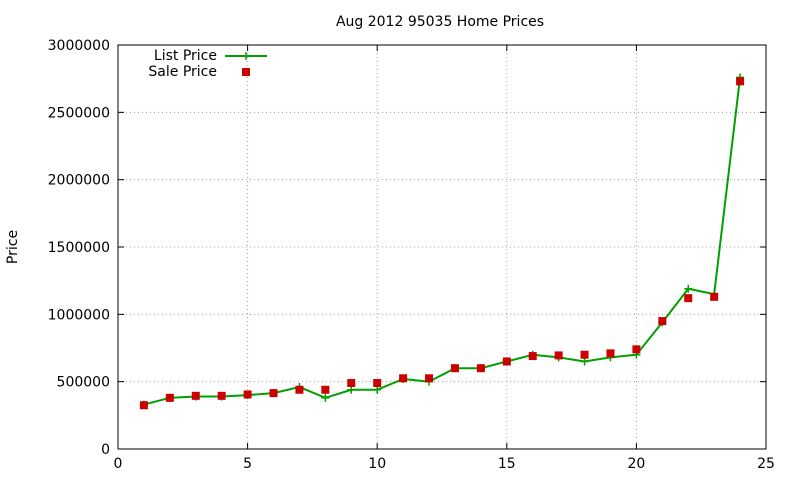 This screenshot has width=800, height=480. What do you see at coordinates (79, 181) in the screenshot?
I see `y-tick-label: 2000000` at bounding box center [79, 181].